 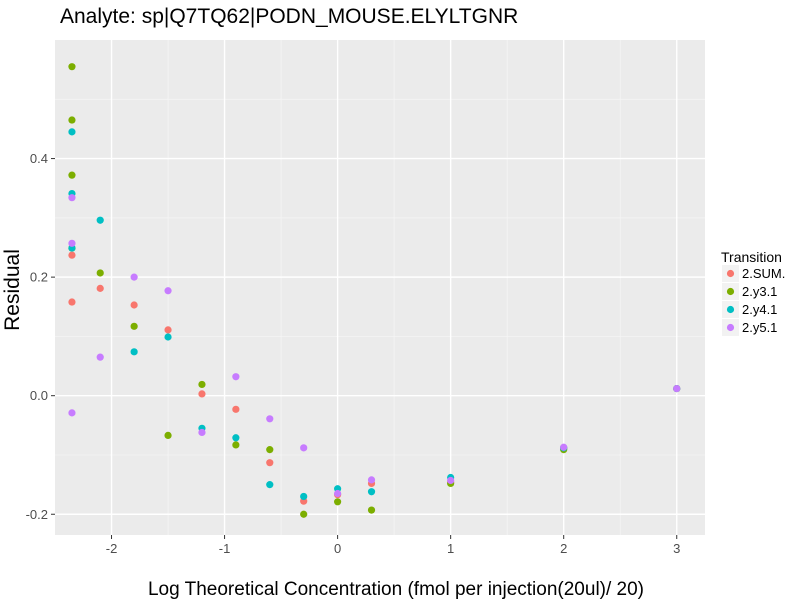 What do you see at coordinates (751, 257) in the screenshot?
I see `legend-title: Transition` at bounding box center [751, 257].